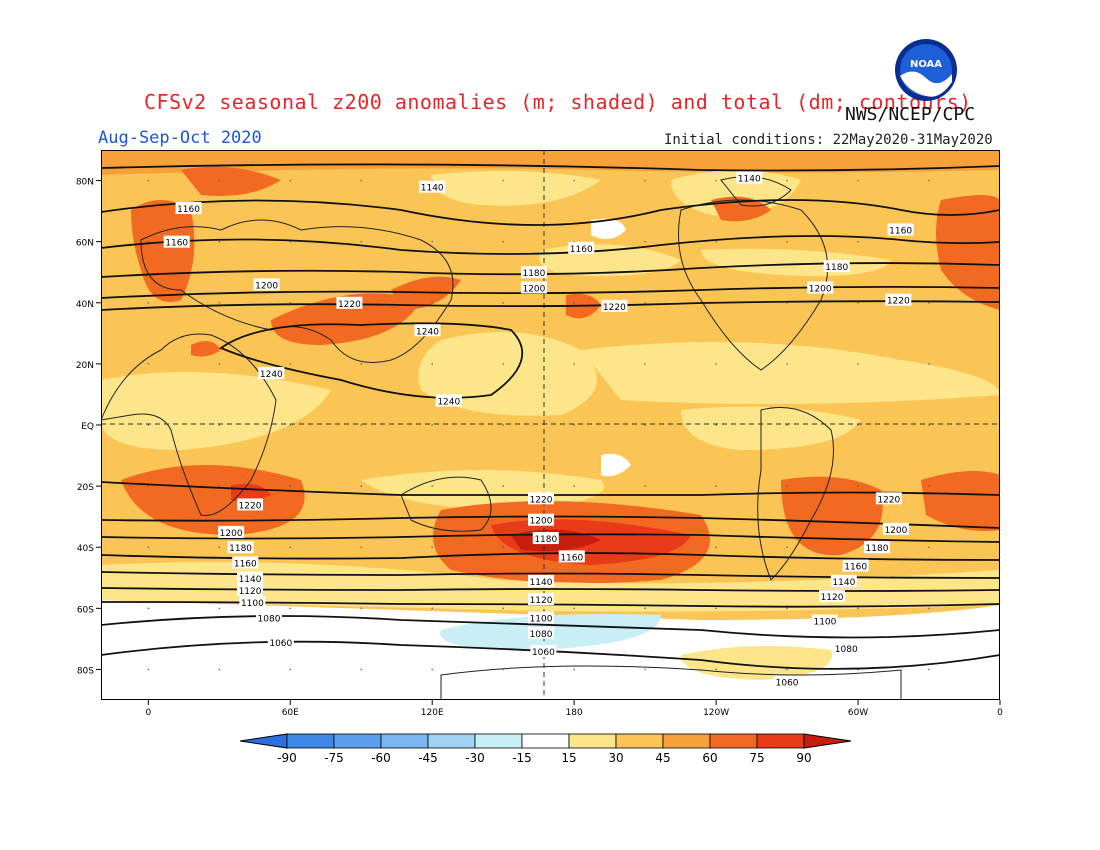  Describe the element at coordinates (803, 758) in the screenshot. I see `colorbar-label: 90` at that location.